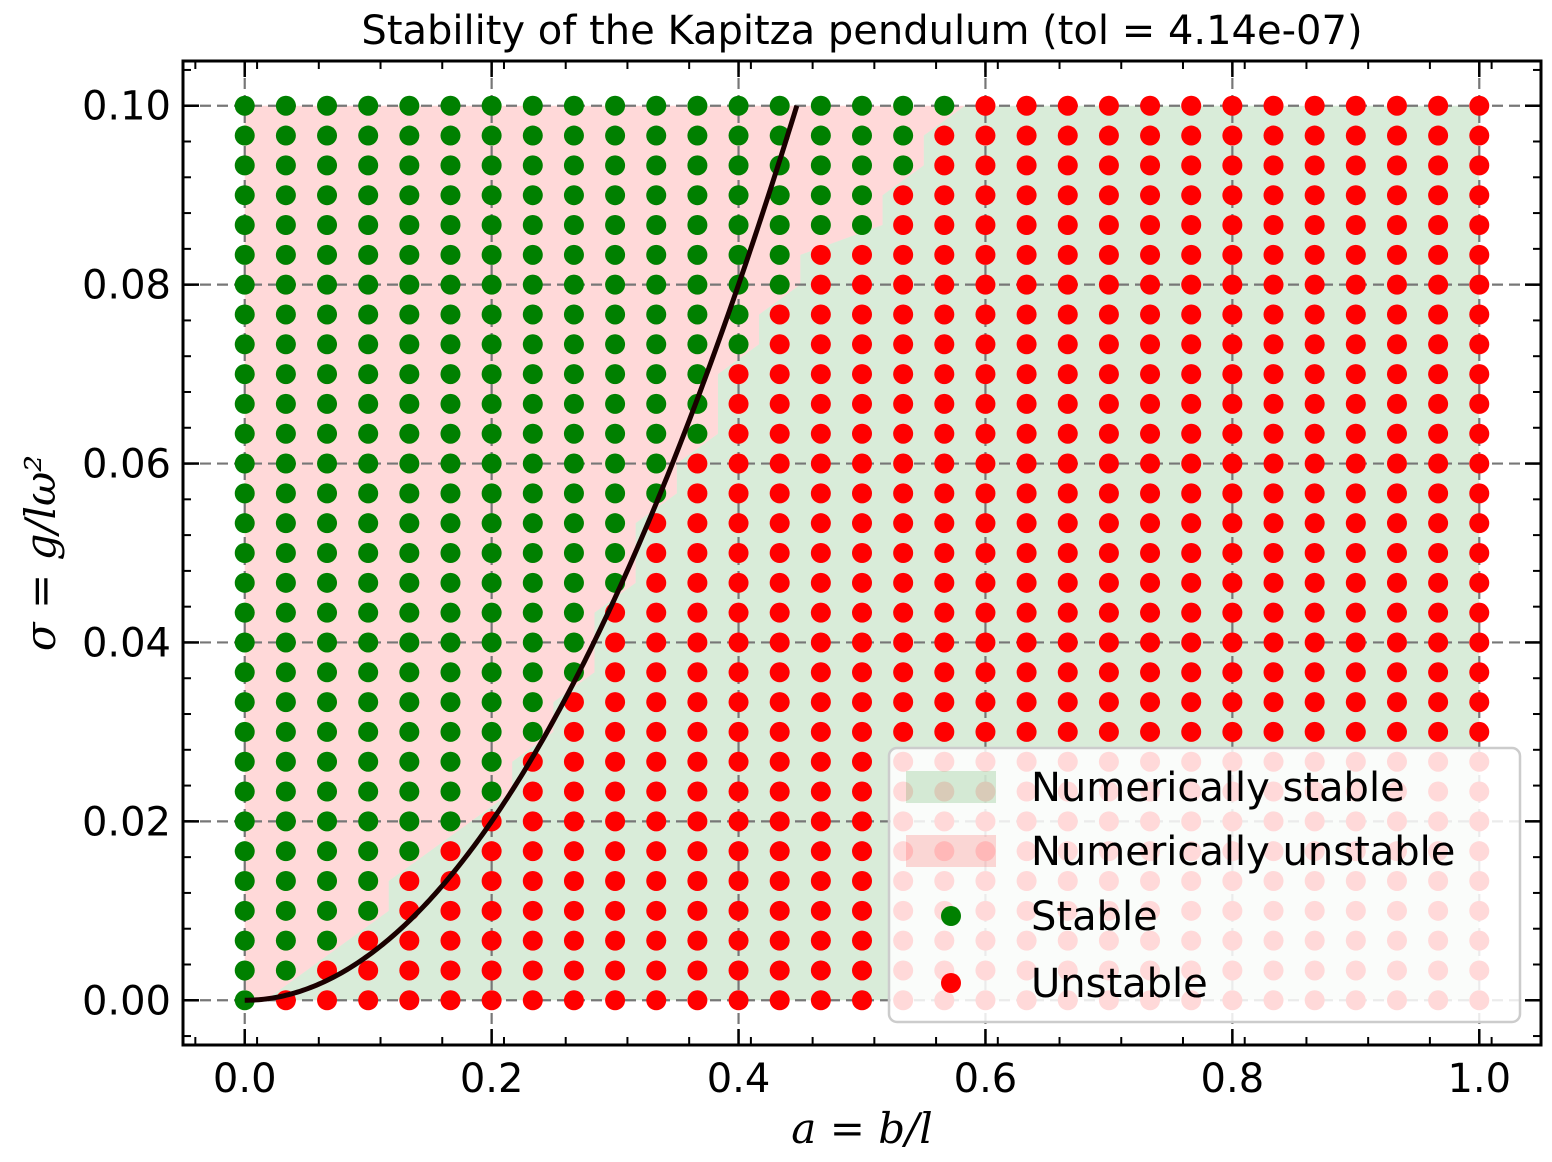 This screenshot has width=1552, height=1162. Describe the element at coordinates (1119, 984) in the screenshot. I see `legend-label: Unstable` at that location.